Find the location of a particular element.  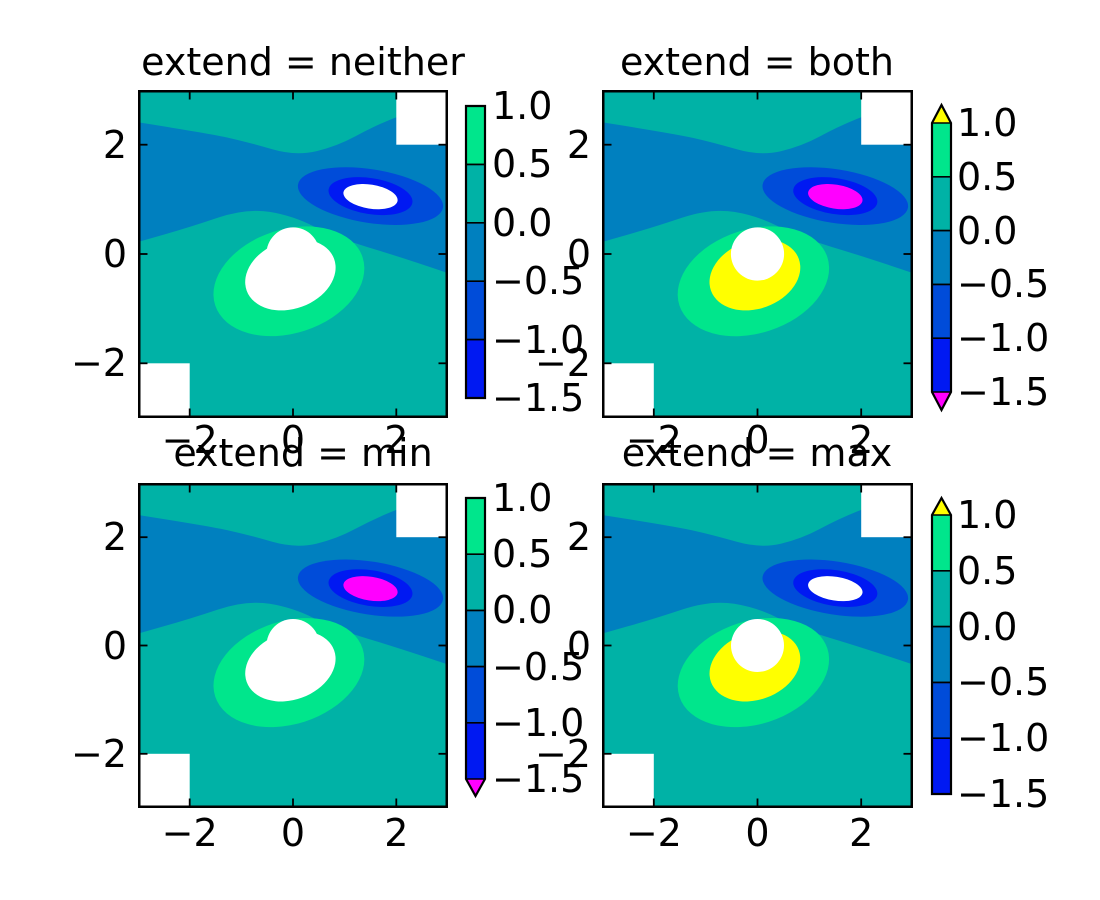

contour-plot-min is located at coordinates (293, 645).